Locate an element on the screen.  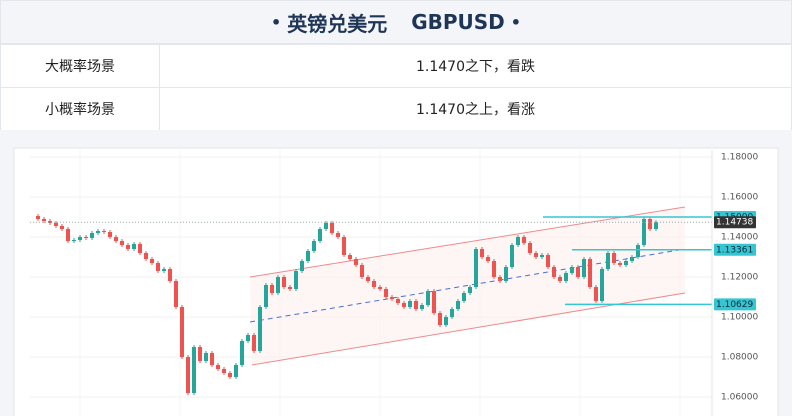
y-tick-label: 1.14000 is located at coordinates (739, 238).